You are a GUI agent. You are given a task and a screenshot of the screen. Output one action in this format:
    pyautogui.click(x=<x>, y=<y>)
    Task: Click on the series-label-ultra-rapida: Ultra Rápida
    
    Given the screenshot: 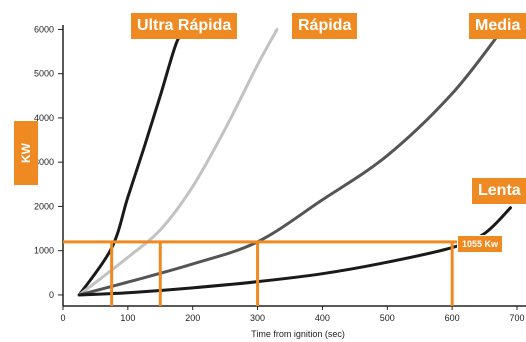 What is the action you would take?
    pyautogui.click(x=184, y=26)
    